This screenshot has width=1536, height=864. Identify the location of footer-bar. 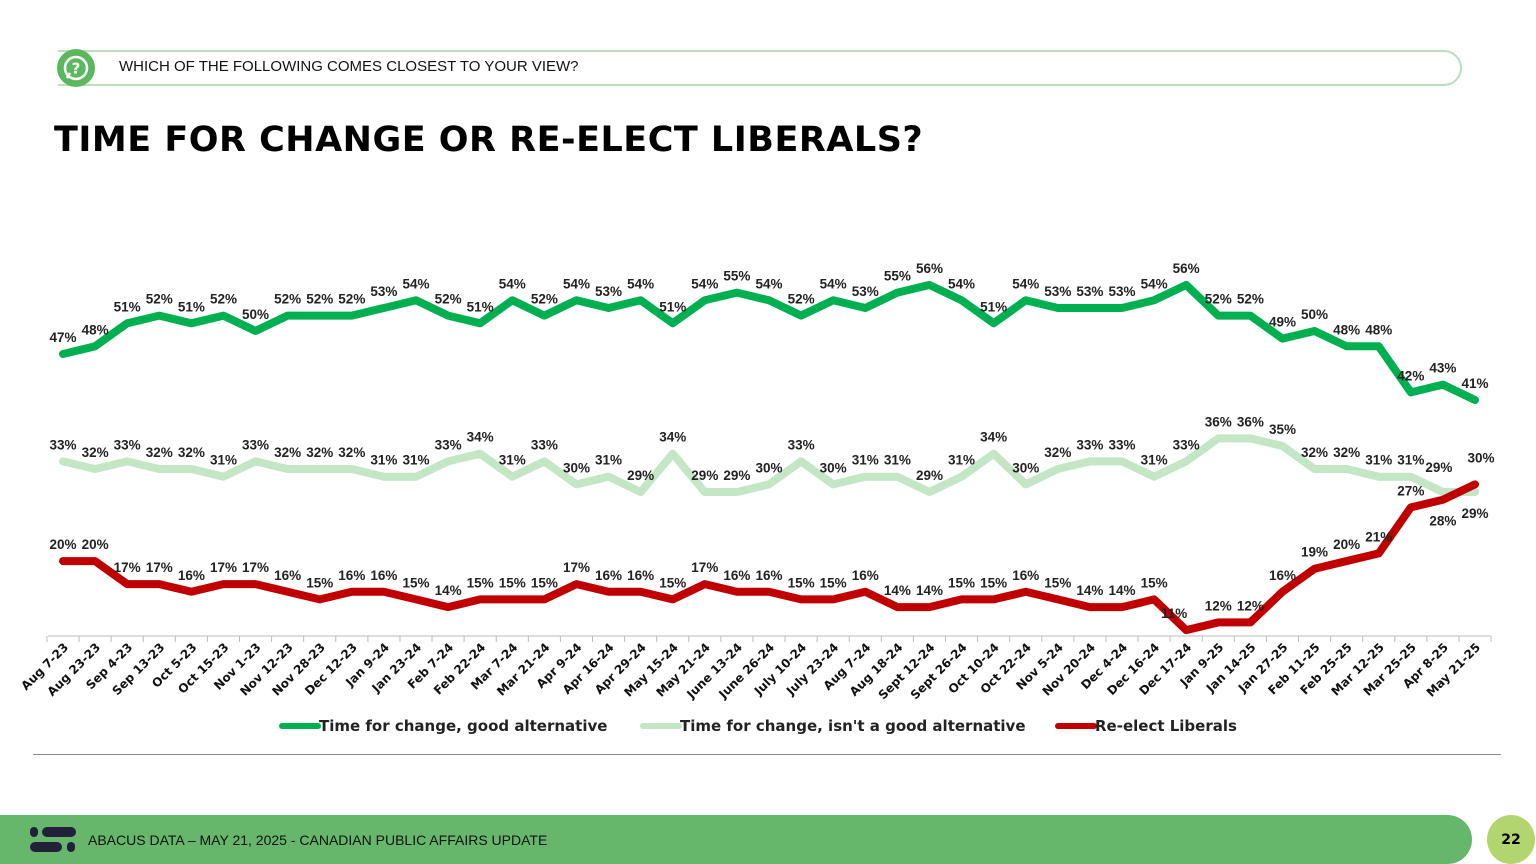
(736, 839).